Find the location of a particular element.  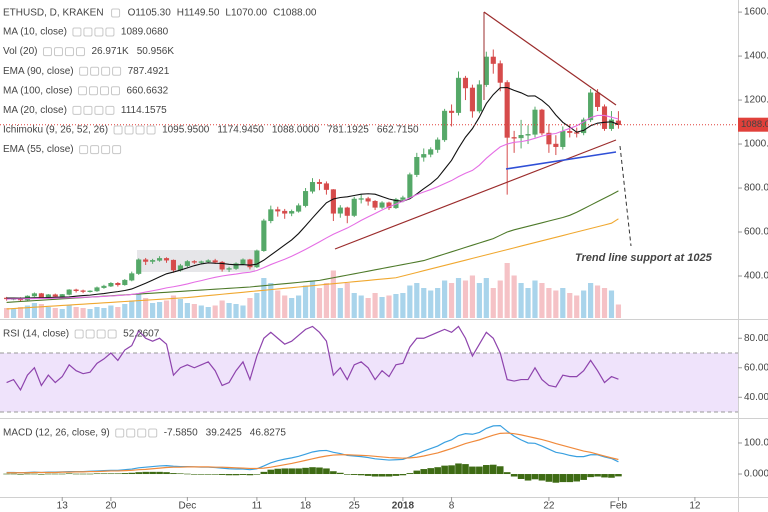

ohlc-value: C1088.00 is located at coordinates (295, 13).